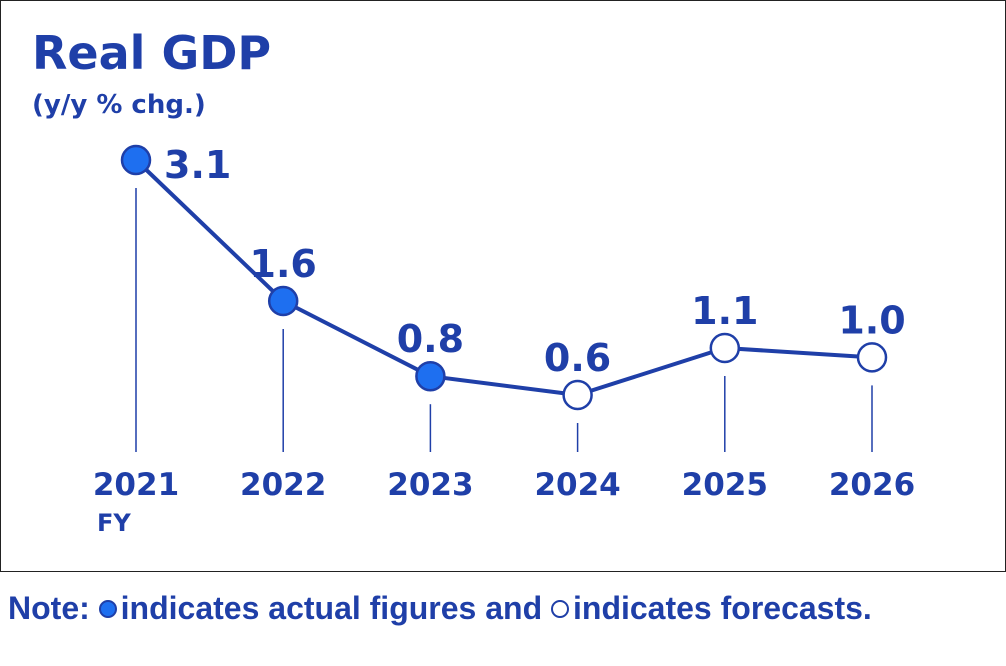  What do you see at coordinates (871, 320) in the screenshot?
I see `value-label: 1.0` at bounding box center [871, 320].